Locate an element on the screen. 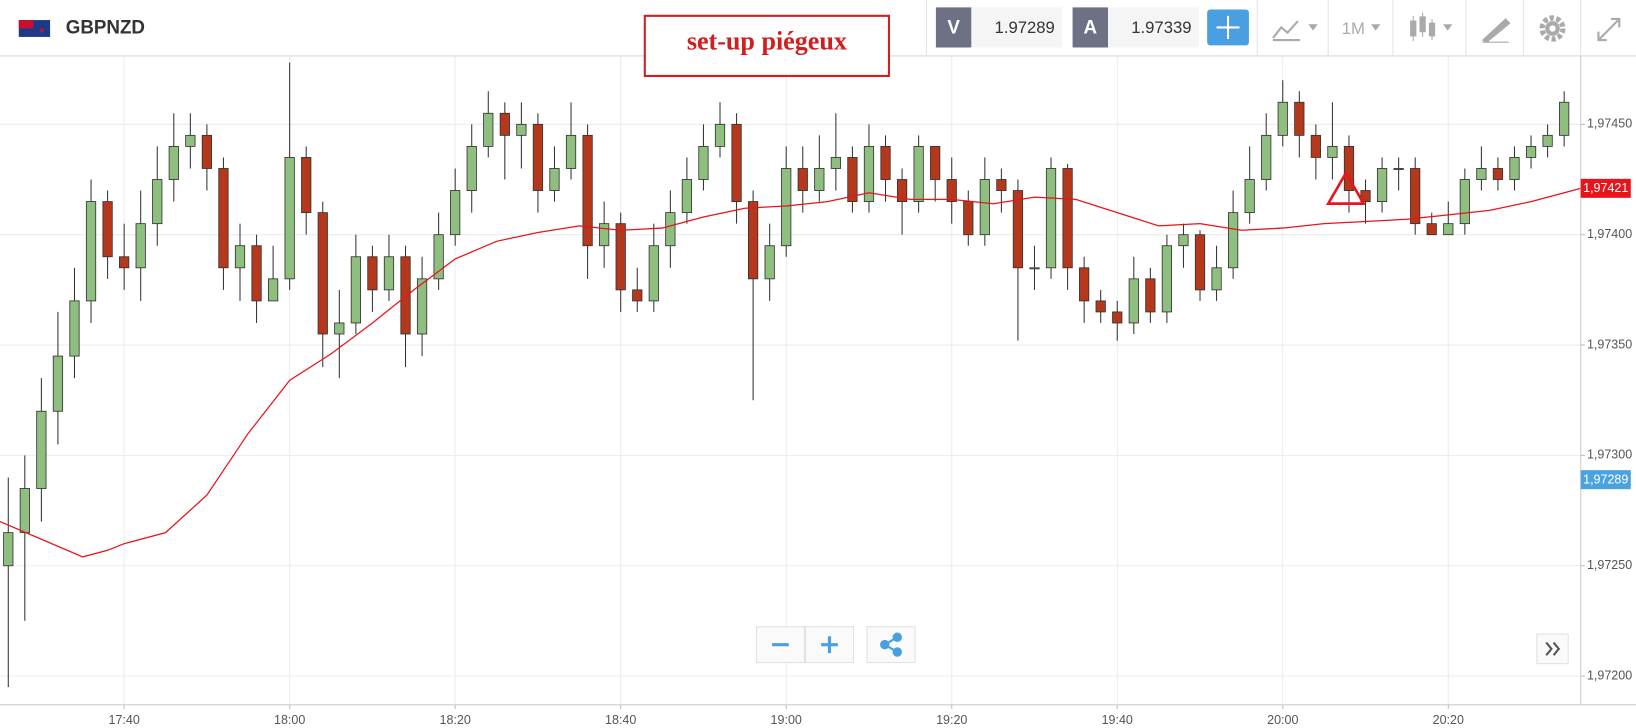 Image resolution: width=1636 pixels, height=728 pixels. symbol: GBPNZD is located at coordinates (105, 27).